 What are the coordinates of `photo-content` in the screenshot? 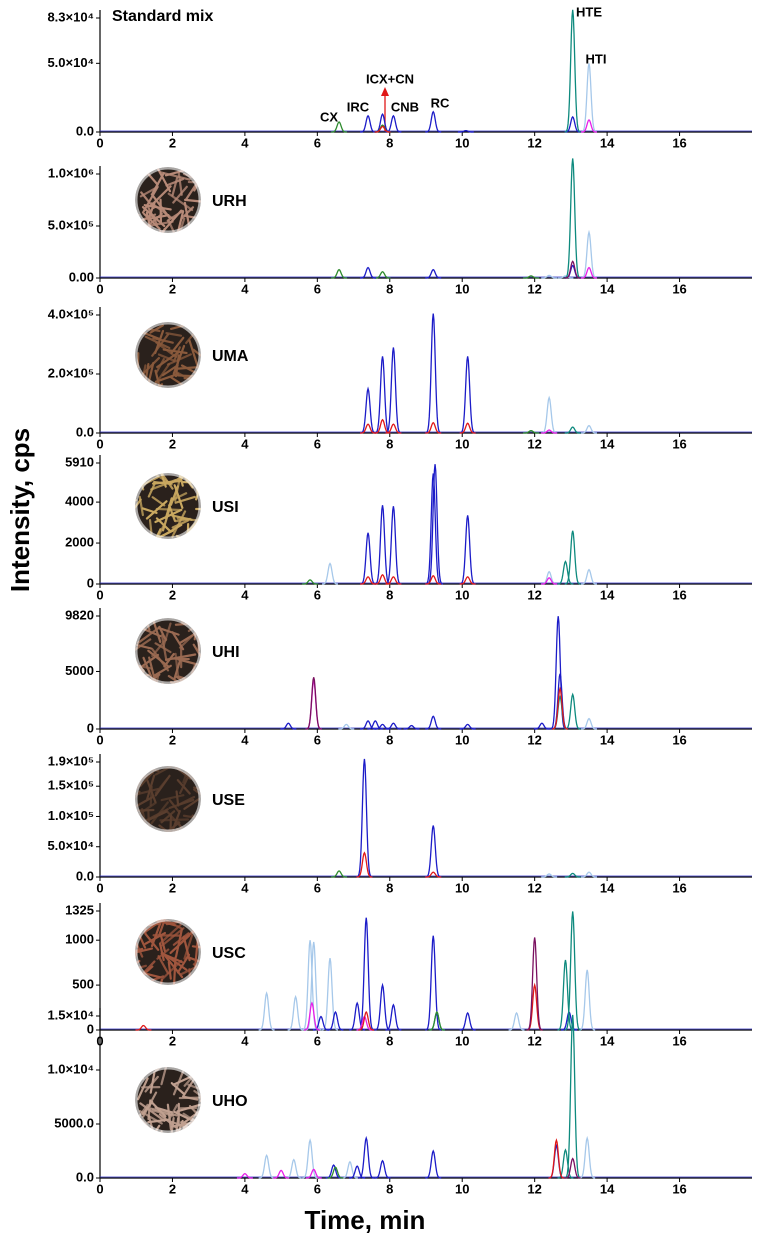 It's located at (168, 799).